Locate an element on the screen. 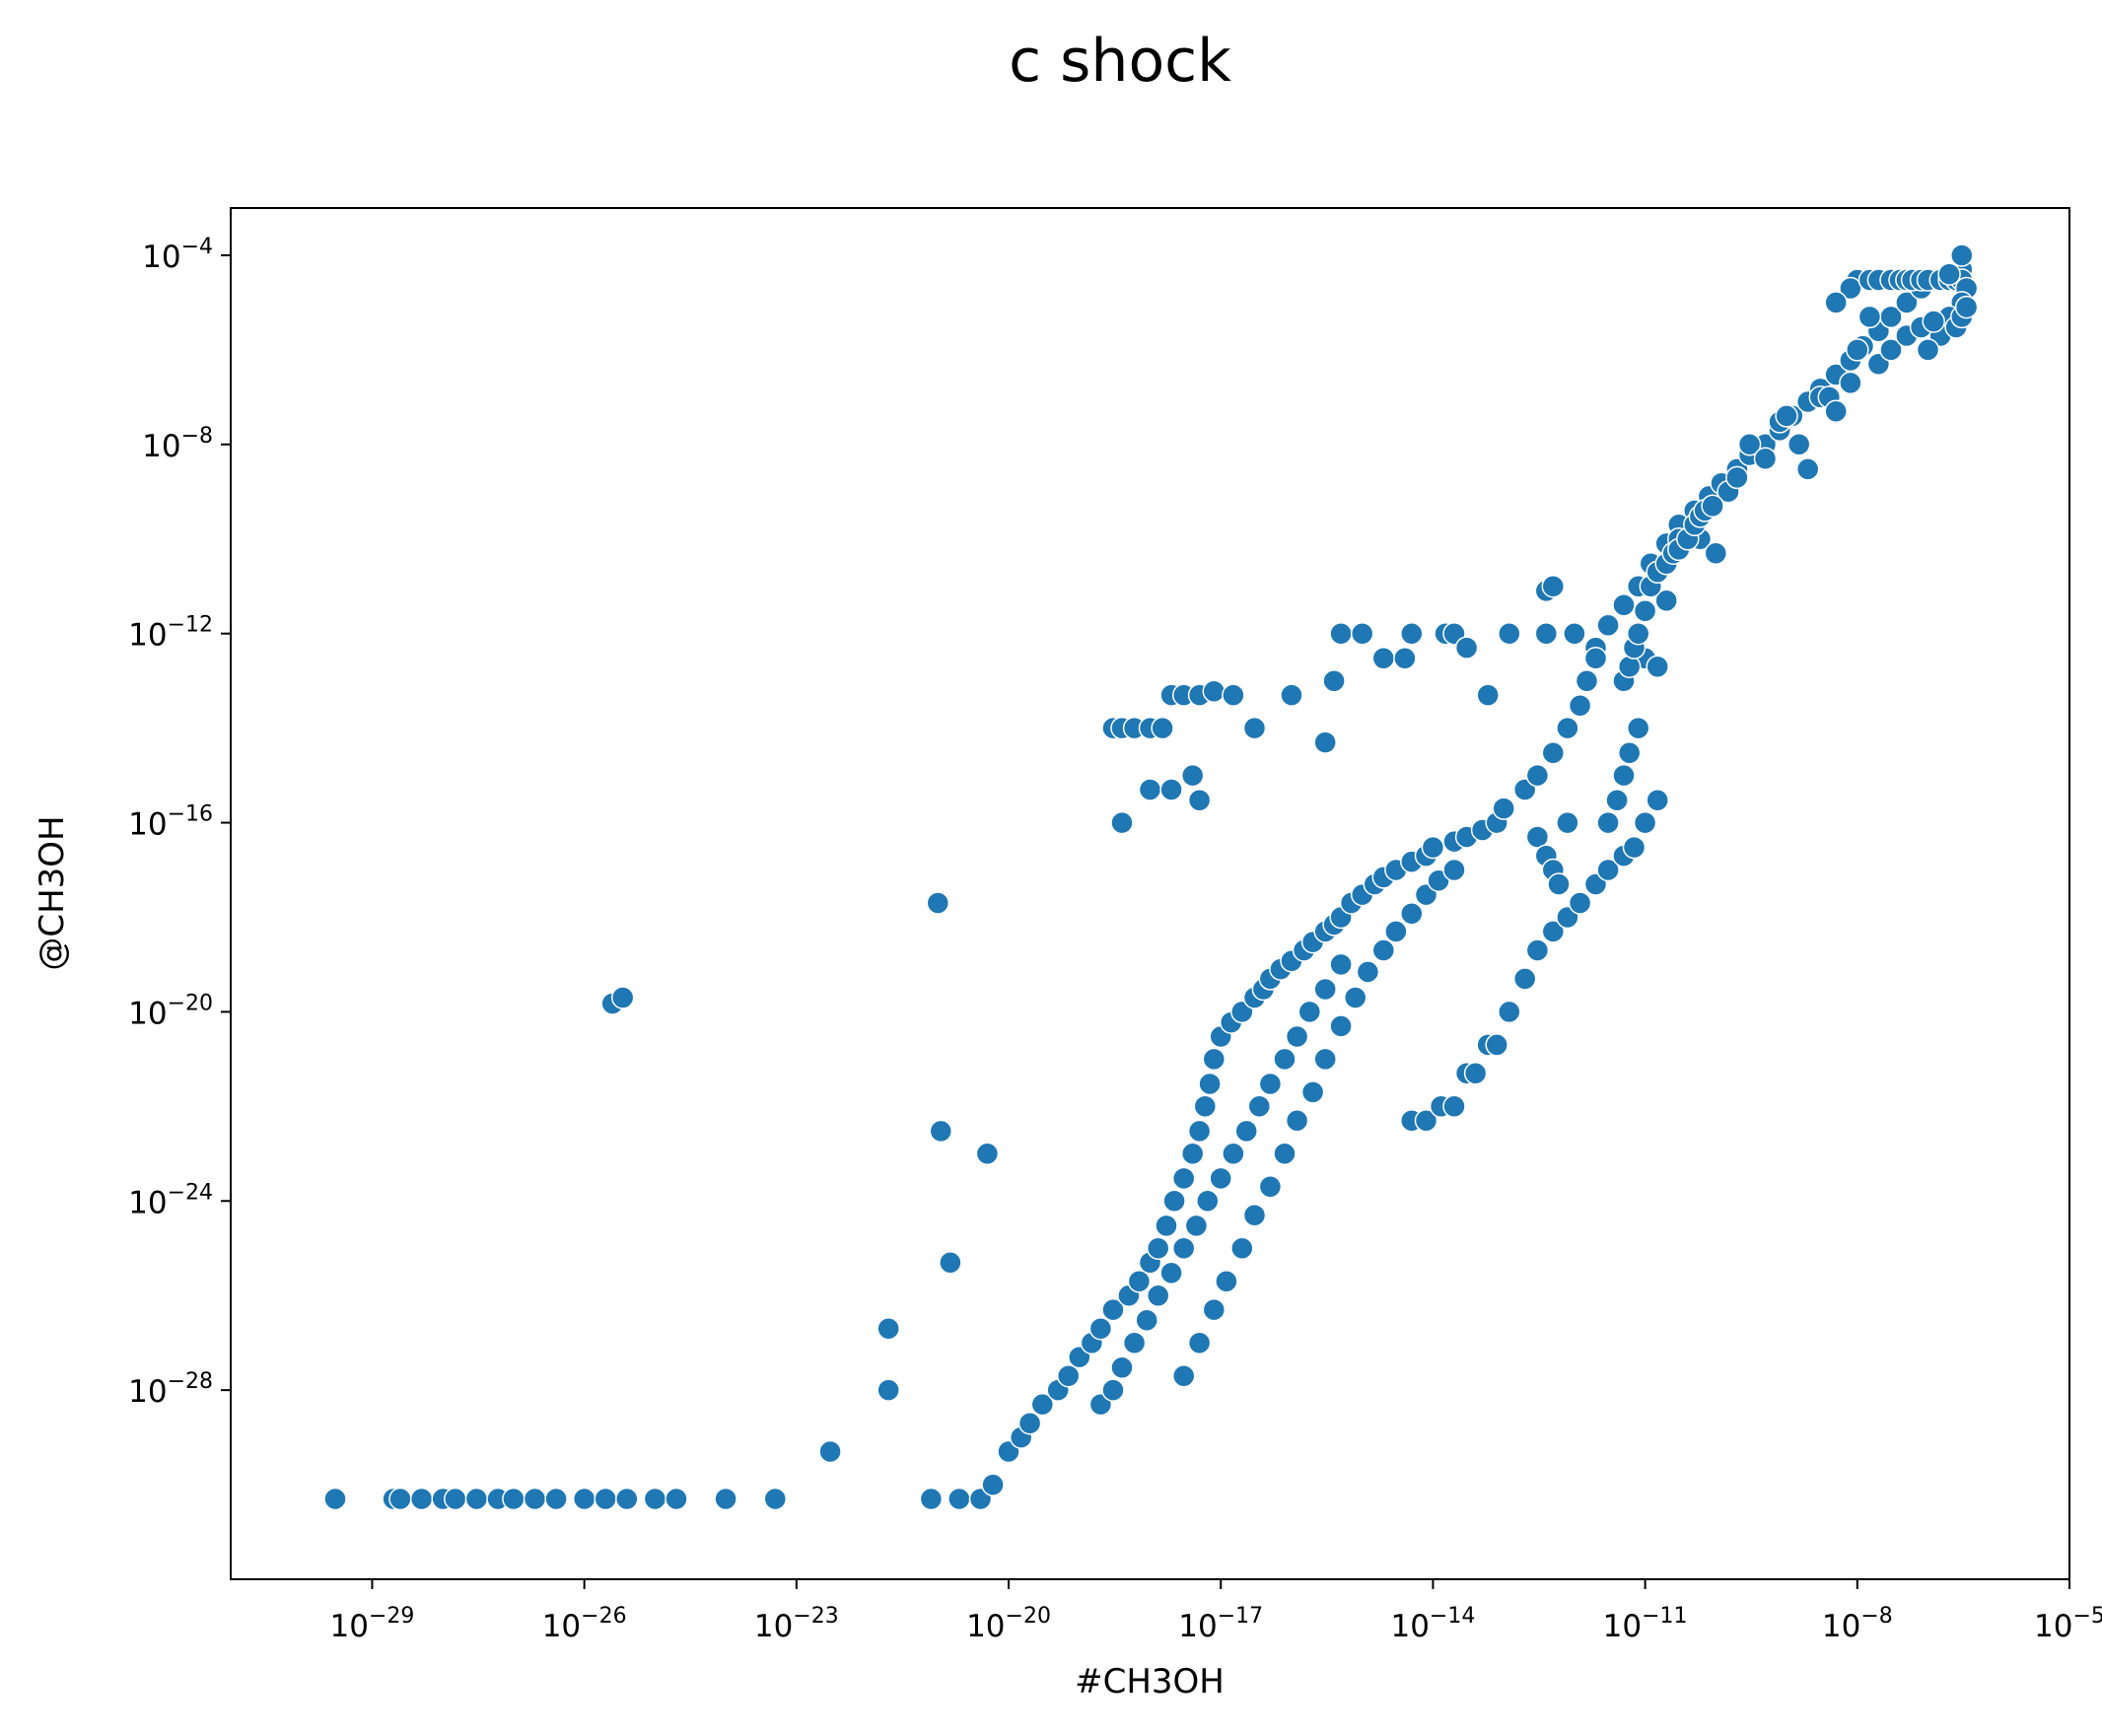  x-tick-label: 10⁻⁸ is located at coordinates (1858, 1624).